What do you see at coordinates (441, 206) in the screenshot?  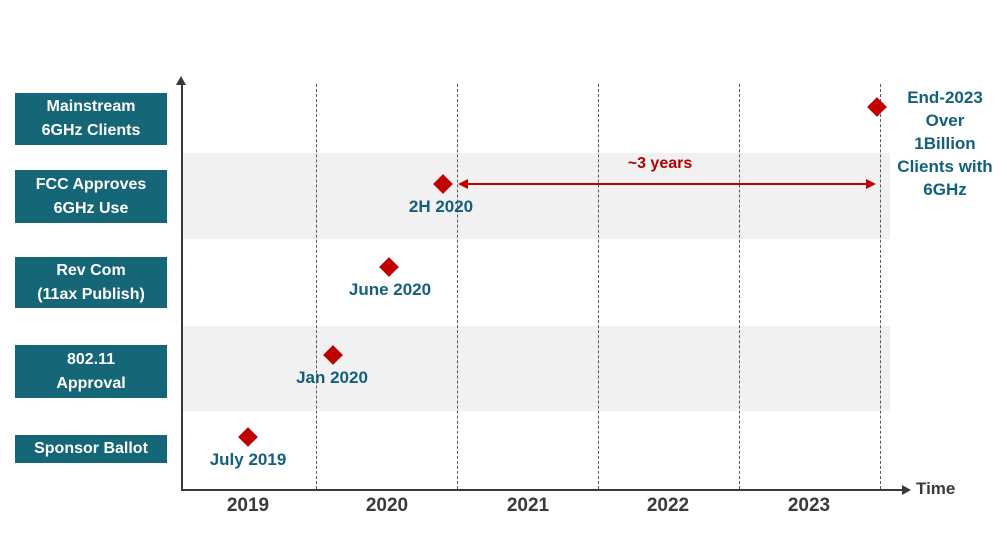 I see `milestone-label-2h-2020: 2H 2020` at bounding box center [441, 206].